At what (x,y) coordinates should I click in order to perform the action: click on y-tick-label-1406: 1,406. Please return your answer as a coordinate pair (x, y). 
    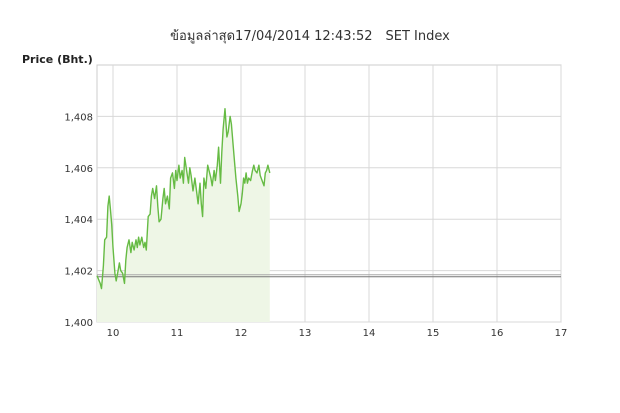
    Looking at the image, I should click on (78, 169).